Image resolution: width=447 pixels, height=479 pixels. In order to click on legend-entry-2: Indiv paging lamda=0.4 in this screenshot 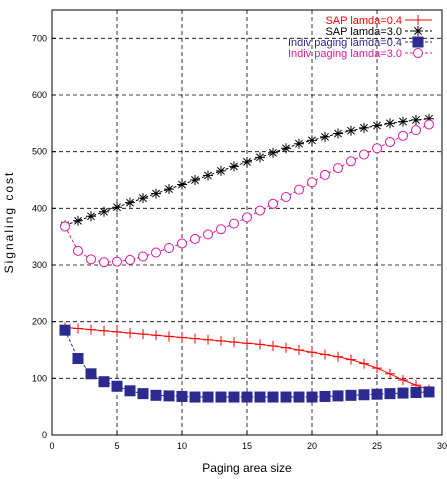, I will do `click(360, 42)`.